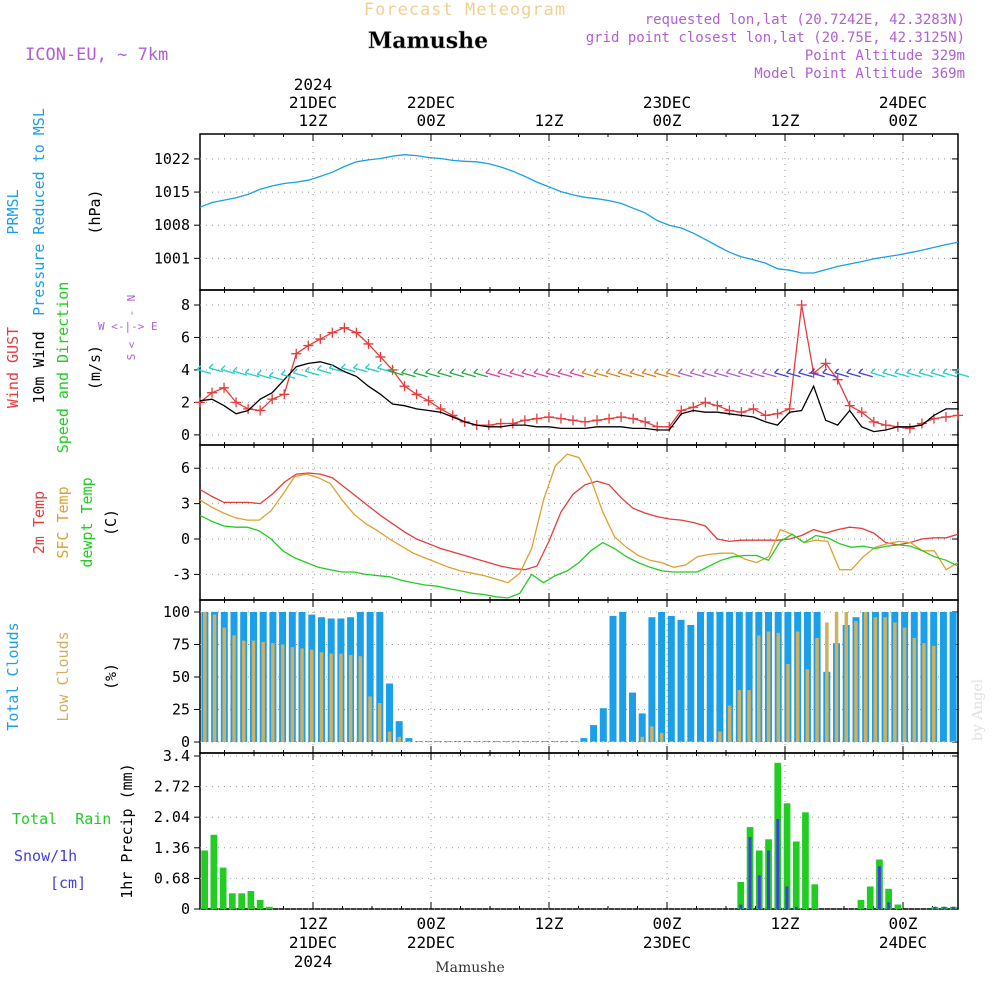  What do you see at coordinates (39, 522) in the screenshot?
I see `y-axis-label: 2m Temp` at bounding box center [39, 522].